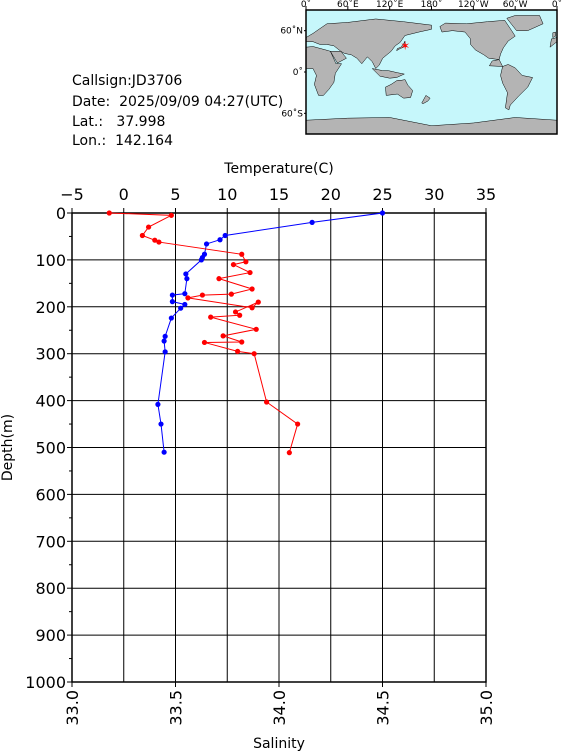  What do you see at coordinates (50, 635) in the screenshot?
I see `depth-tick-label: 900` at bounding box center [50, 635].